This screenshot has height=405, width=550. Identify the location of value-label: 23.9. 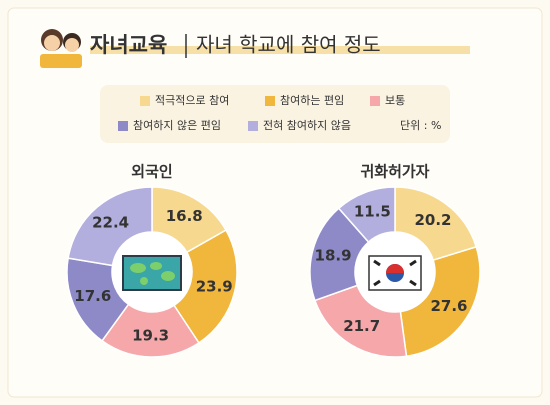
(214, 286).